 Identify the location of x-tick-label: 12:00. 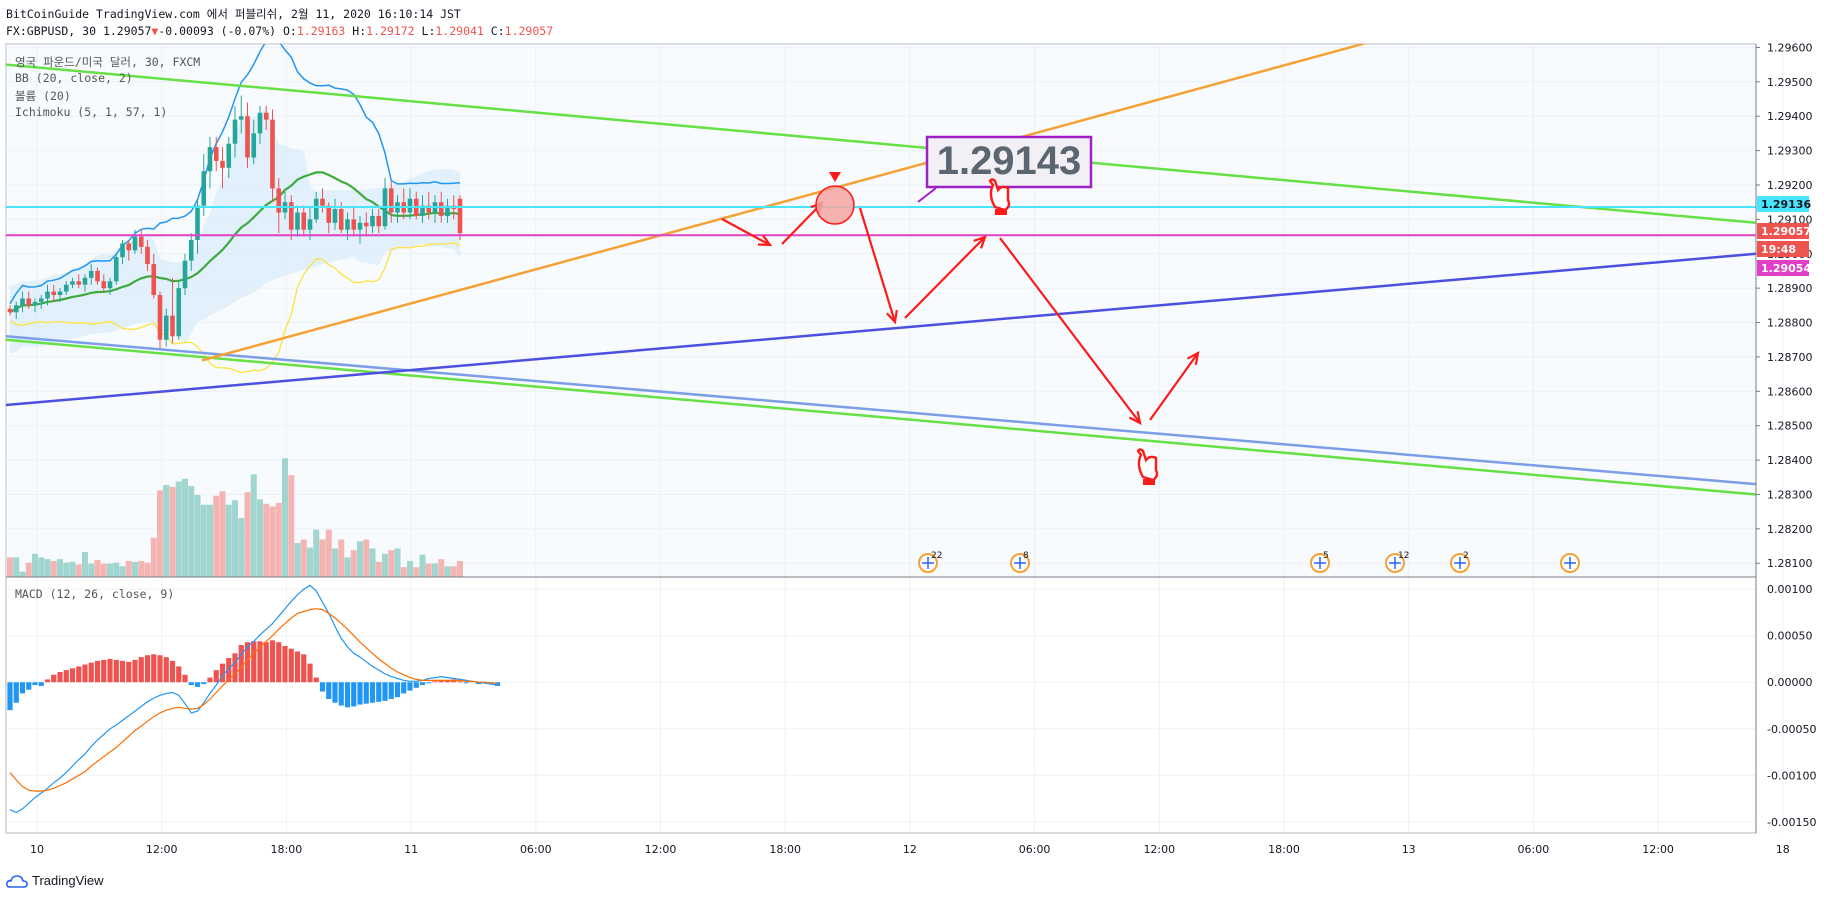
(162, 849).